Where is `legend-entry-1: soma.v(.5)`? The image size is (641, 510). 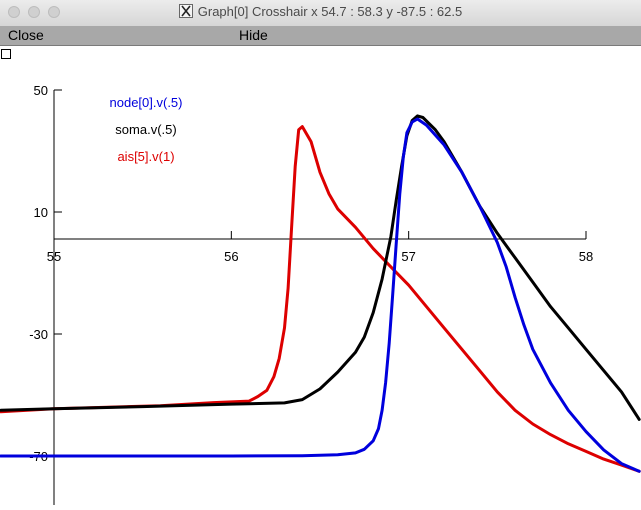
legend-entry-1: soma.v(.5) is located at coordinates (145, 129).